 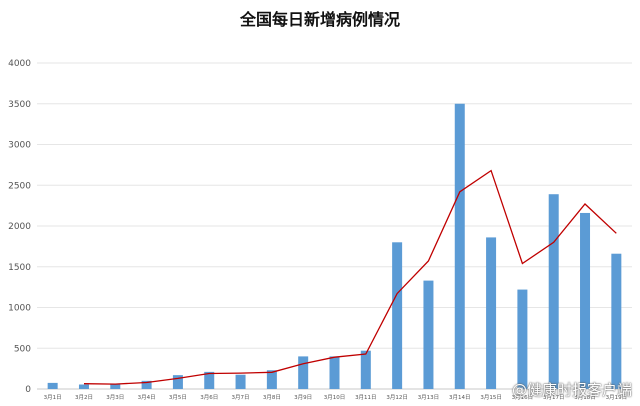 What do you see at coordinates (84, 397) in the screenshot?
I see `x-tick-label: 3月2日` at bounding box center [84, 397].